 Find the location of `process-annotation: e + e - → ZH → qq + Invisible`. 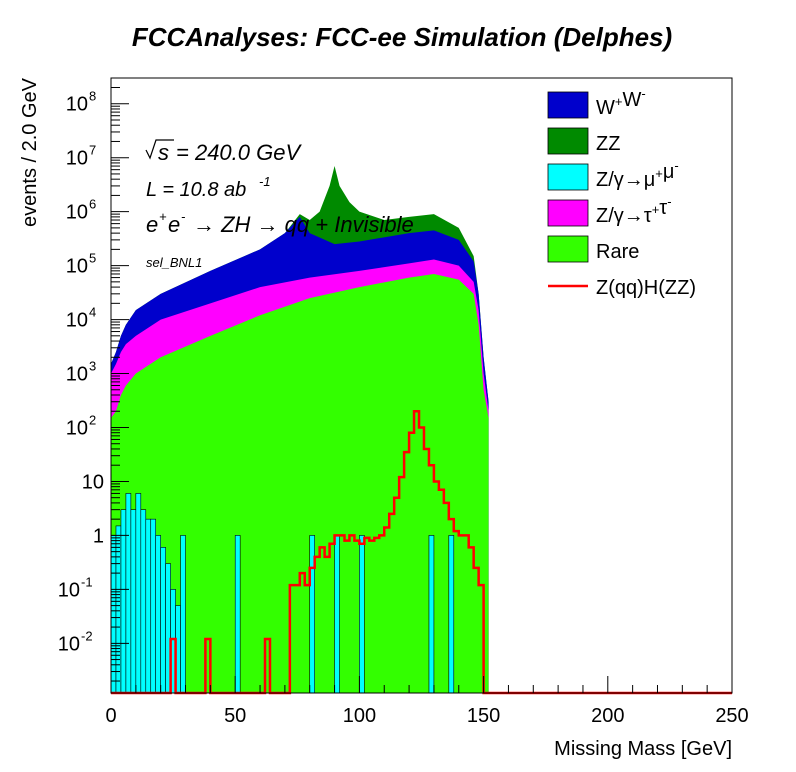

process-annotation: e + e - → ZH → qq + Invisible is located at coordinates (280, 223).